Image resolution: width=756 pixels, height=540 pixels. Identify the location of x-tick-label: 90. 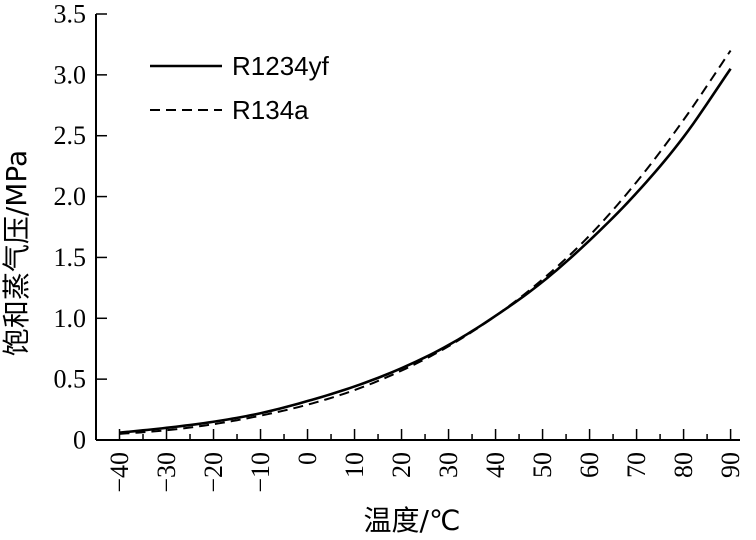
(730, 465).